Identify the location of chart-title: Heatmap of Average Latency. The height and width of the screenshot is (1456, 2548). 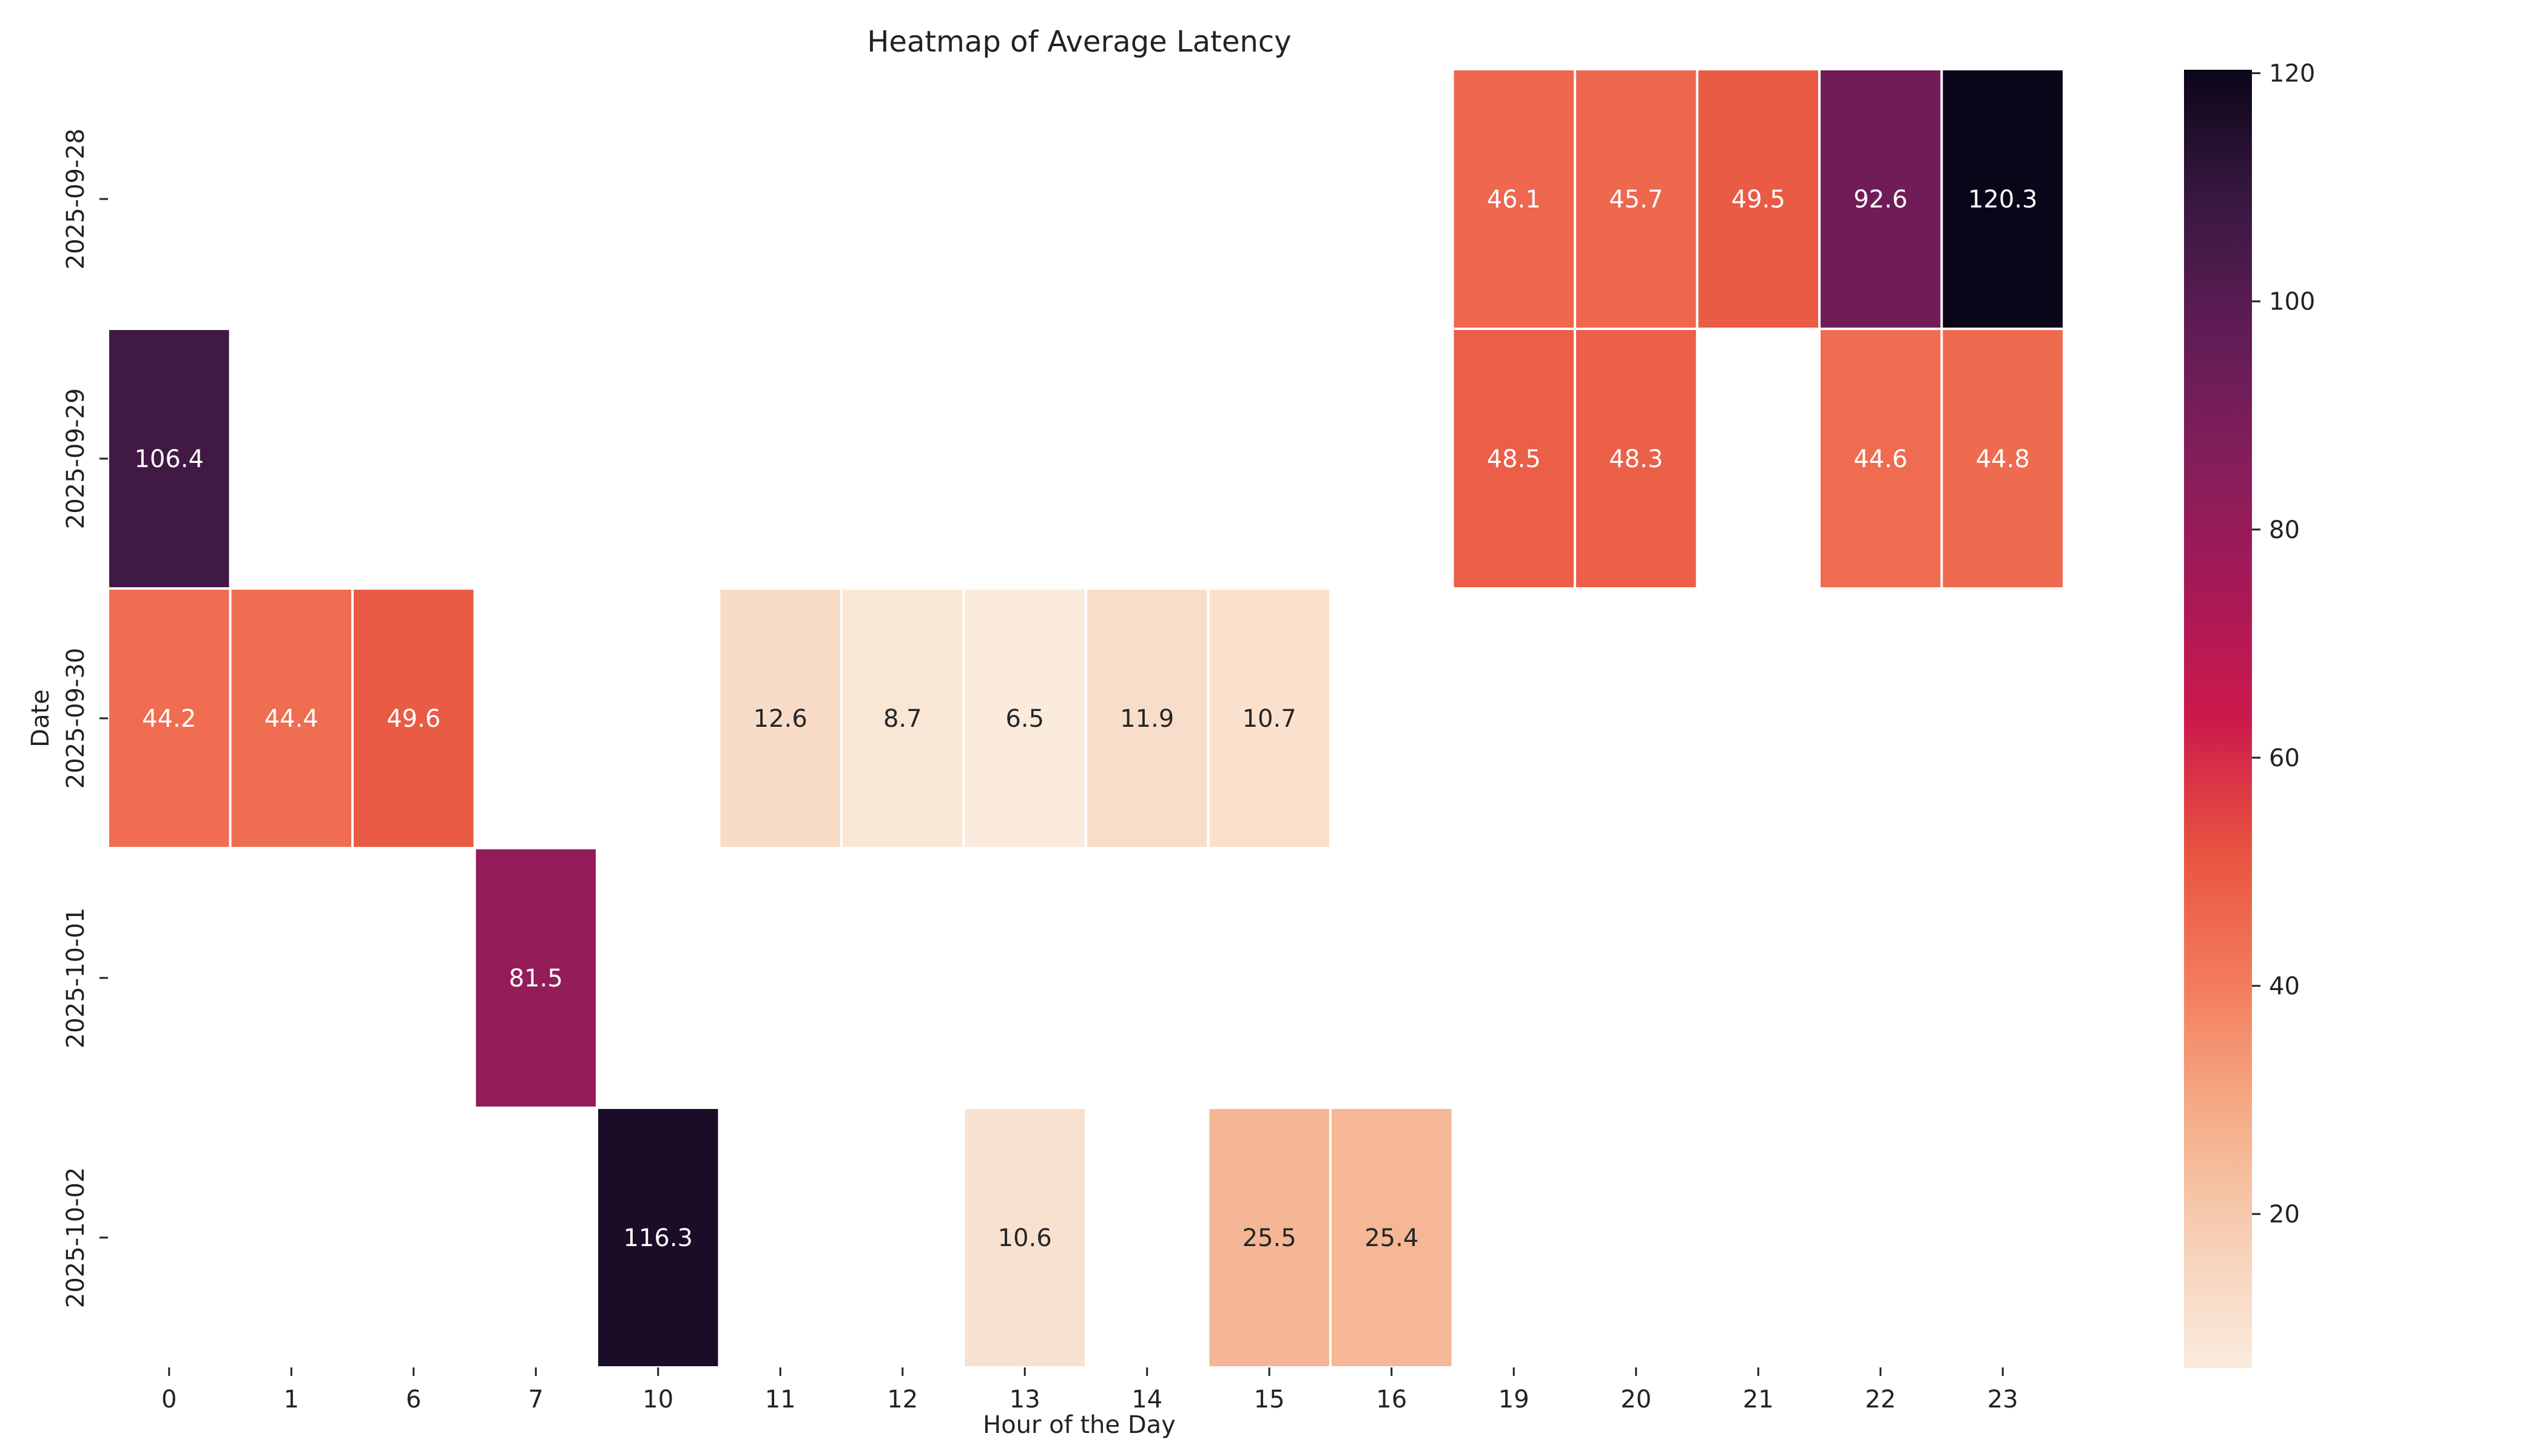
(1079, 42).